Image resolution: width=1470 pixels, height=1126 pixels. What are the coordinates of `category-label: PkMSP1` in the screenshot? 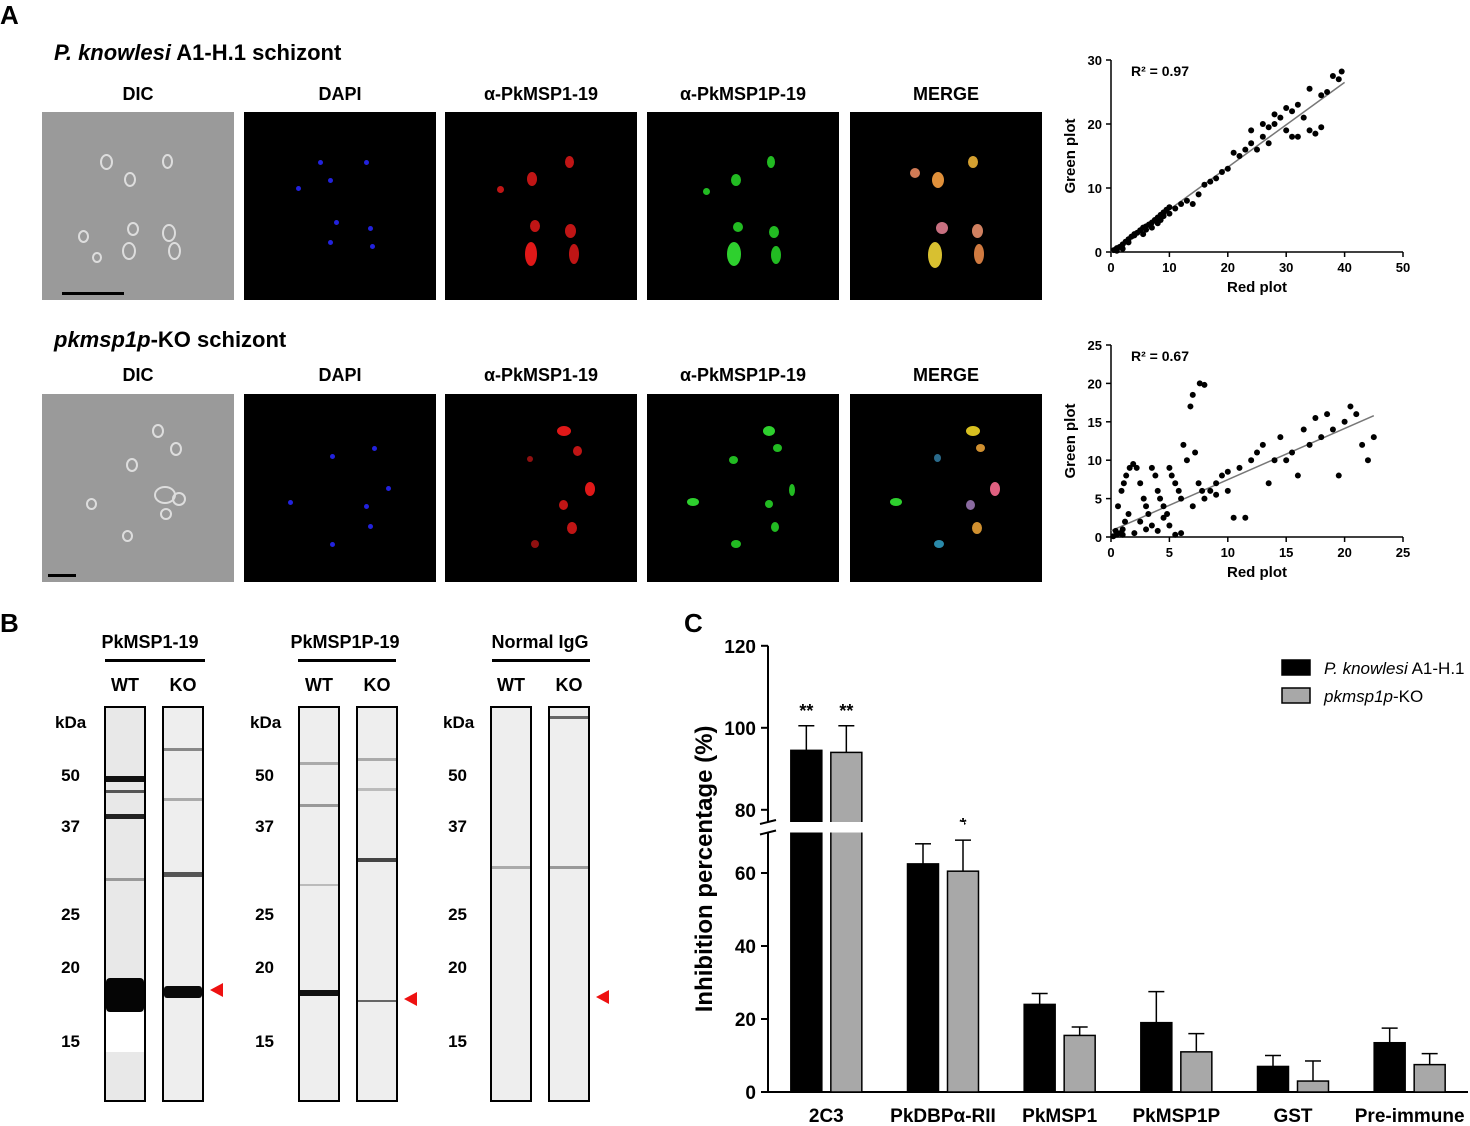 It's located at (1059, 1116).